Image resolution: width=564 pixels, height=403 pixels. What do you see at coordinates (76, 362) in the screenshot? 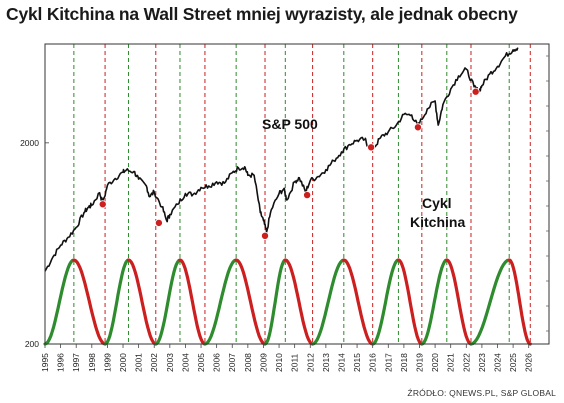
I see `x-tick-label: 1997` at bounding box center [76, 362].